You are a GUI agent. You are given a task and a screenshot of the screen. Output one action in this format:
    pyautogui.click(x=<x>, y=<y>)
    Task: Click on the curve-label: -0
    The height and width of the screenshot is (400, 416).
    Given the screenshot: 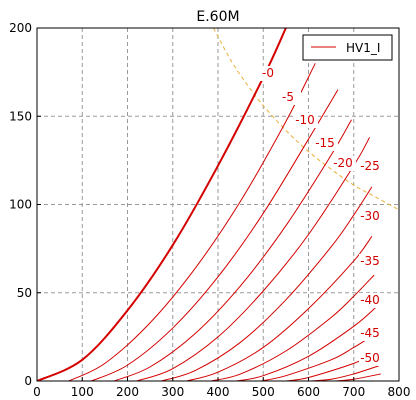 What is the action you would take?
    pyautogui.click(x=268, y=73)
    